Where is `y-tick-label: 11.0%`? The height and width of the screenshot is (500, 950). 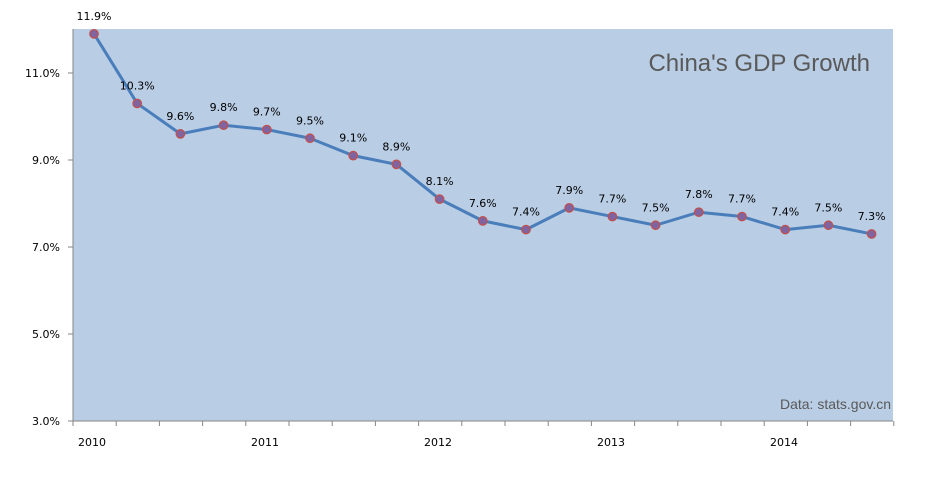 y-tick-label: 11.0% is located at coordinates (42, 73).